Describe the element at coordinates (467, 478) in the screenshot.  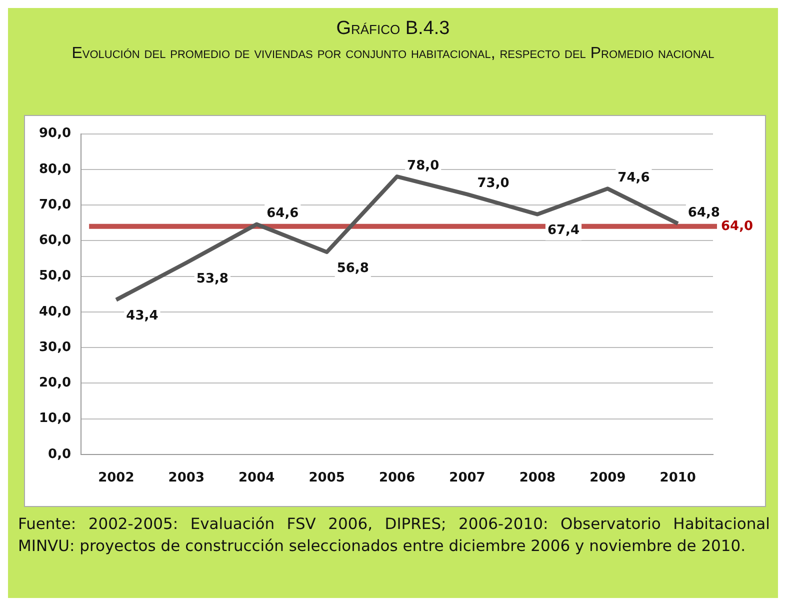
I see `x-tick-label: 2007` at that location.